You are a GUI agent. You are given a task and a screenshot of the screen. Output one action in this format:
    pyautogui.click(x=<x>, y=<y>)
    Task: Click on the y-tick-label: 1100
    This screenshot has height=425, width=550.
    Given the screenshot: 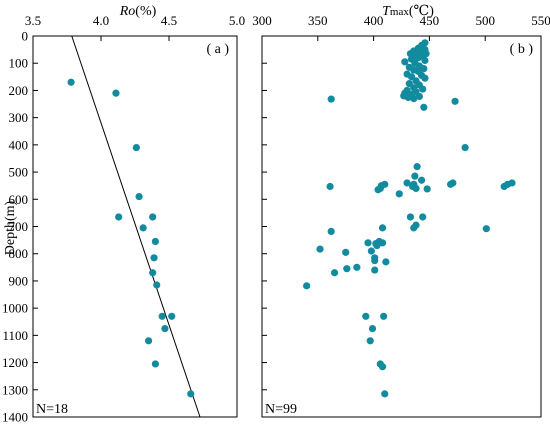 What is the action you would take?
    pyautogui.click(x=15, y=335)
    